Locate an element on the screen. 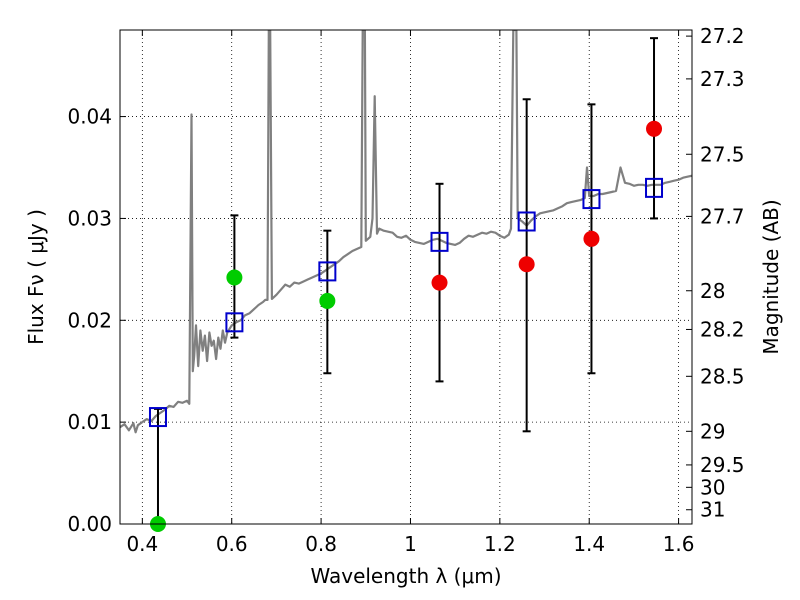 The height and width of the screenshot is (600, 800). y-tick-label: 0.02 is located at coordinates (89, 320).